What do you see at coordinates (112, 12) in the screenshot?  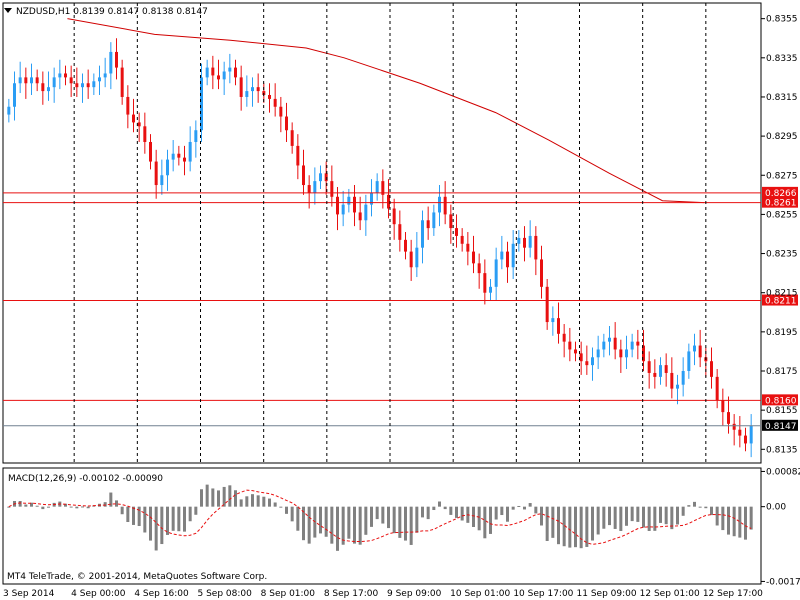 I see `symbol-header: NZDUSD,H1 0.8139 0.8147 0.8138 0.8147` at bounding box center [112, 12].